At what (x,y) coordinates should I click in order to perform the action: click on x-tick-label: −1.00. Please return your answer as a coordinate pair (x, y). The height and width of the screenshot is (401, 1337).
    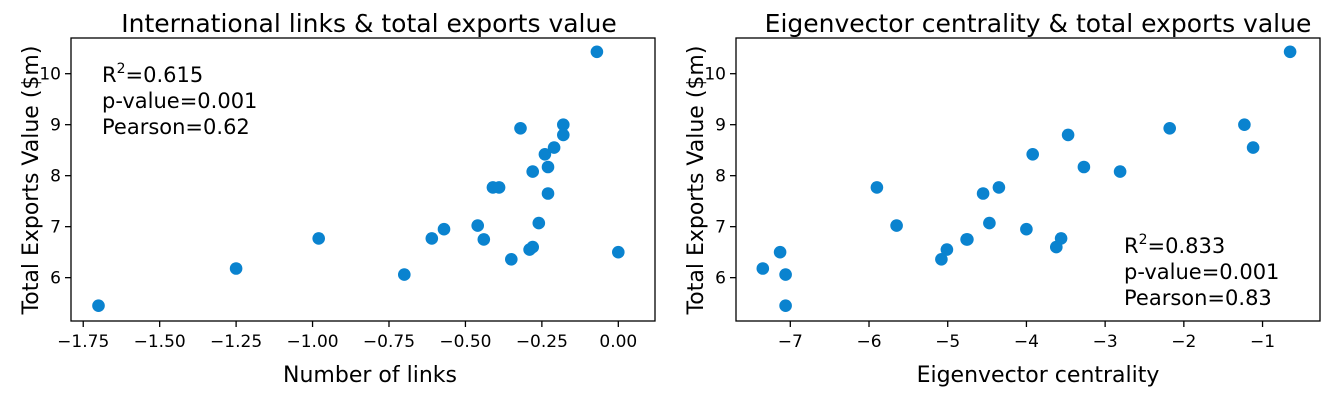
    Looking at the image, I should click on (312, 342).